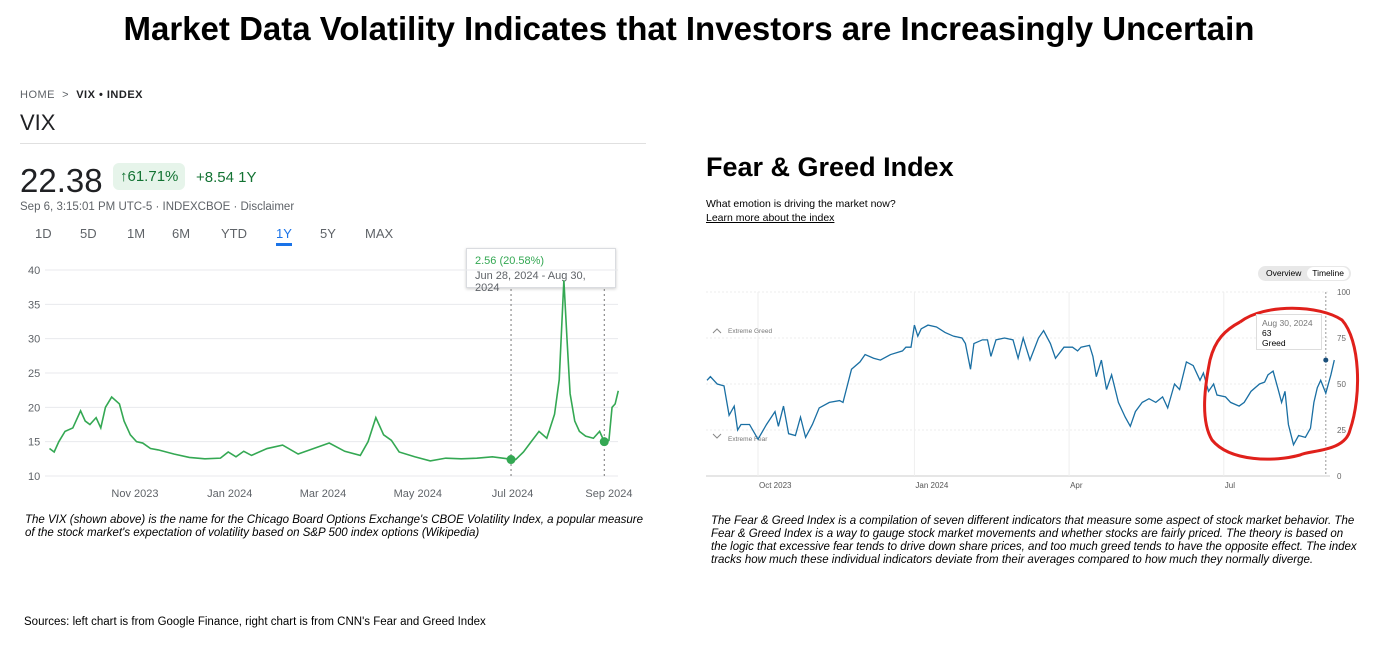  What do you see at coordinates (717, 436) in the screenshot?
I see `chevron-down-icon` at bounding box center [717, 436].